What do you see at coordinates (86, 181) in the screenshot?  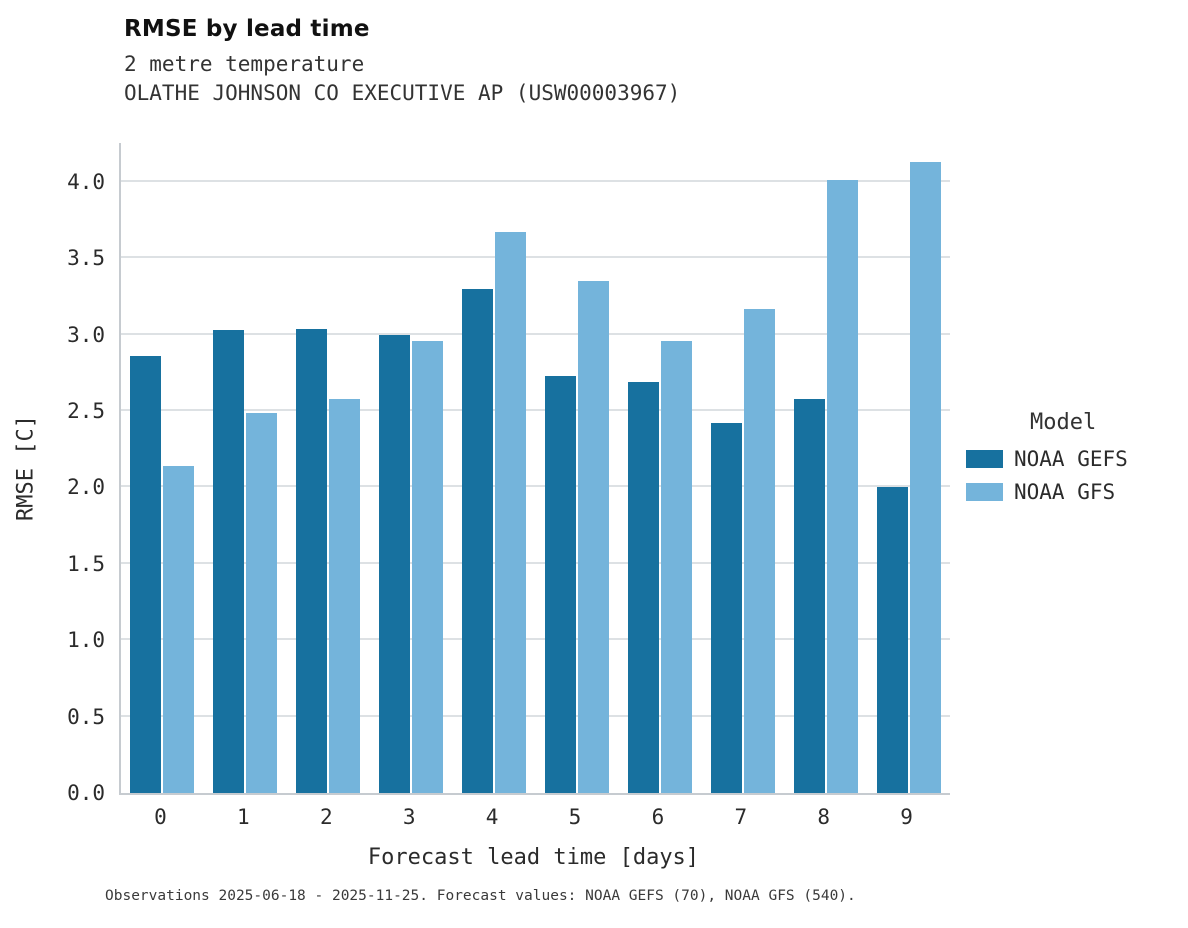 I see `y-tick-label-4.0: 4.0` at bounding box center [86, 181].